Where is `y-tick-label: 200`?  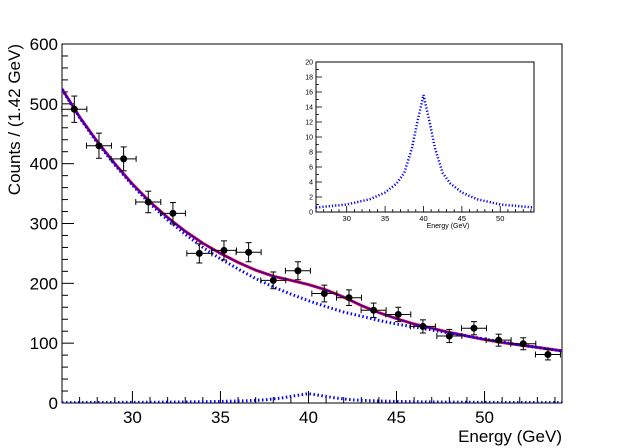
y-tick-label: 200 is located at coordinates (44, 283).